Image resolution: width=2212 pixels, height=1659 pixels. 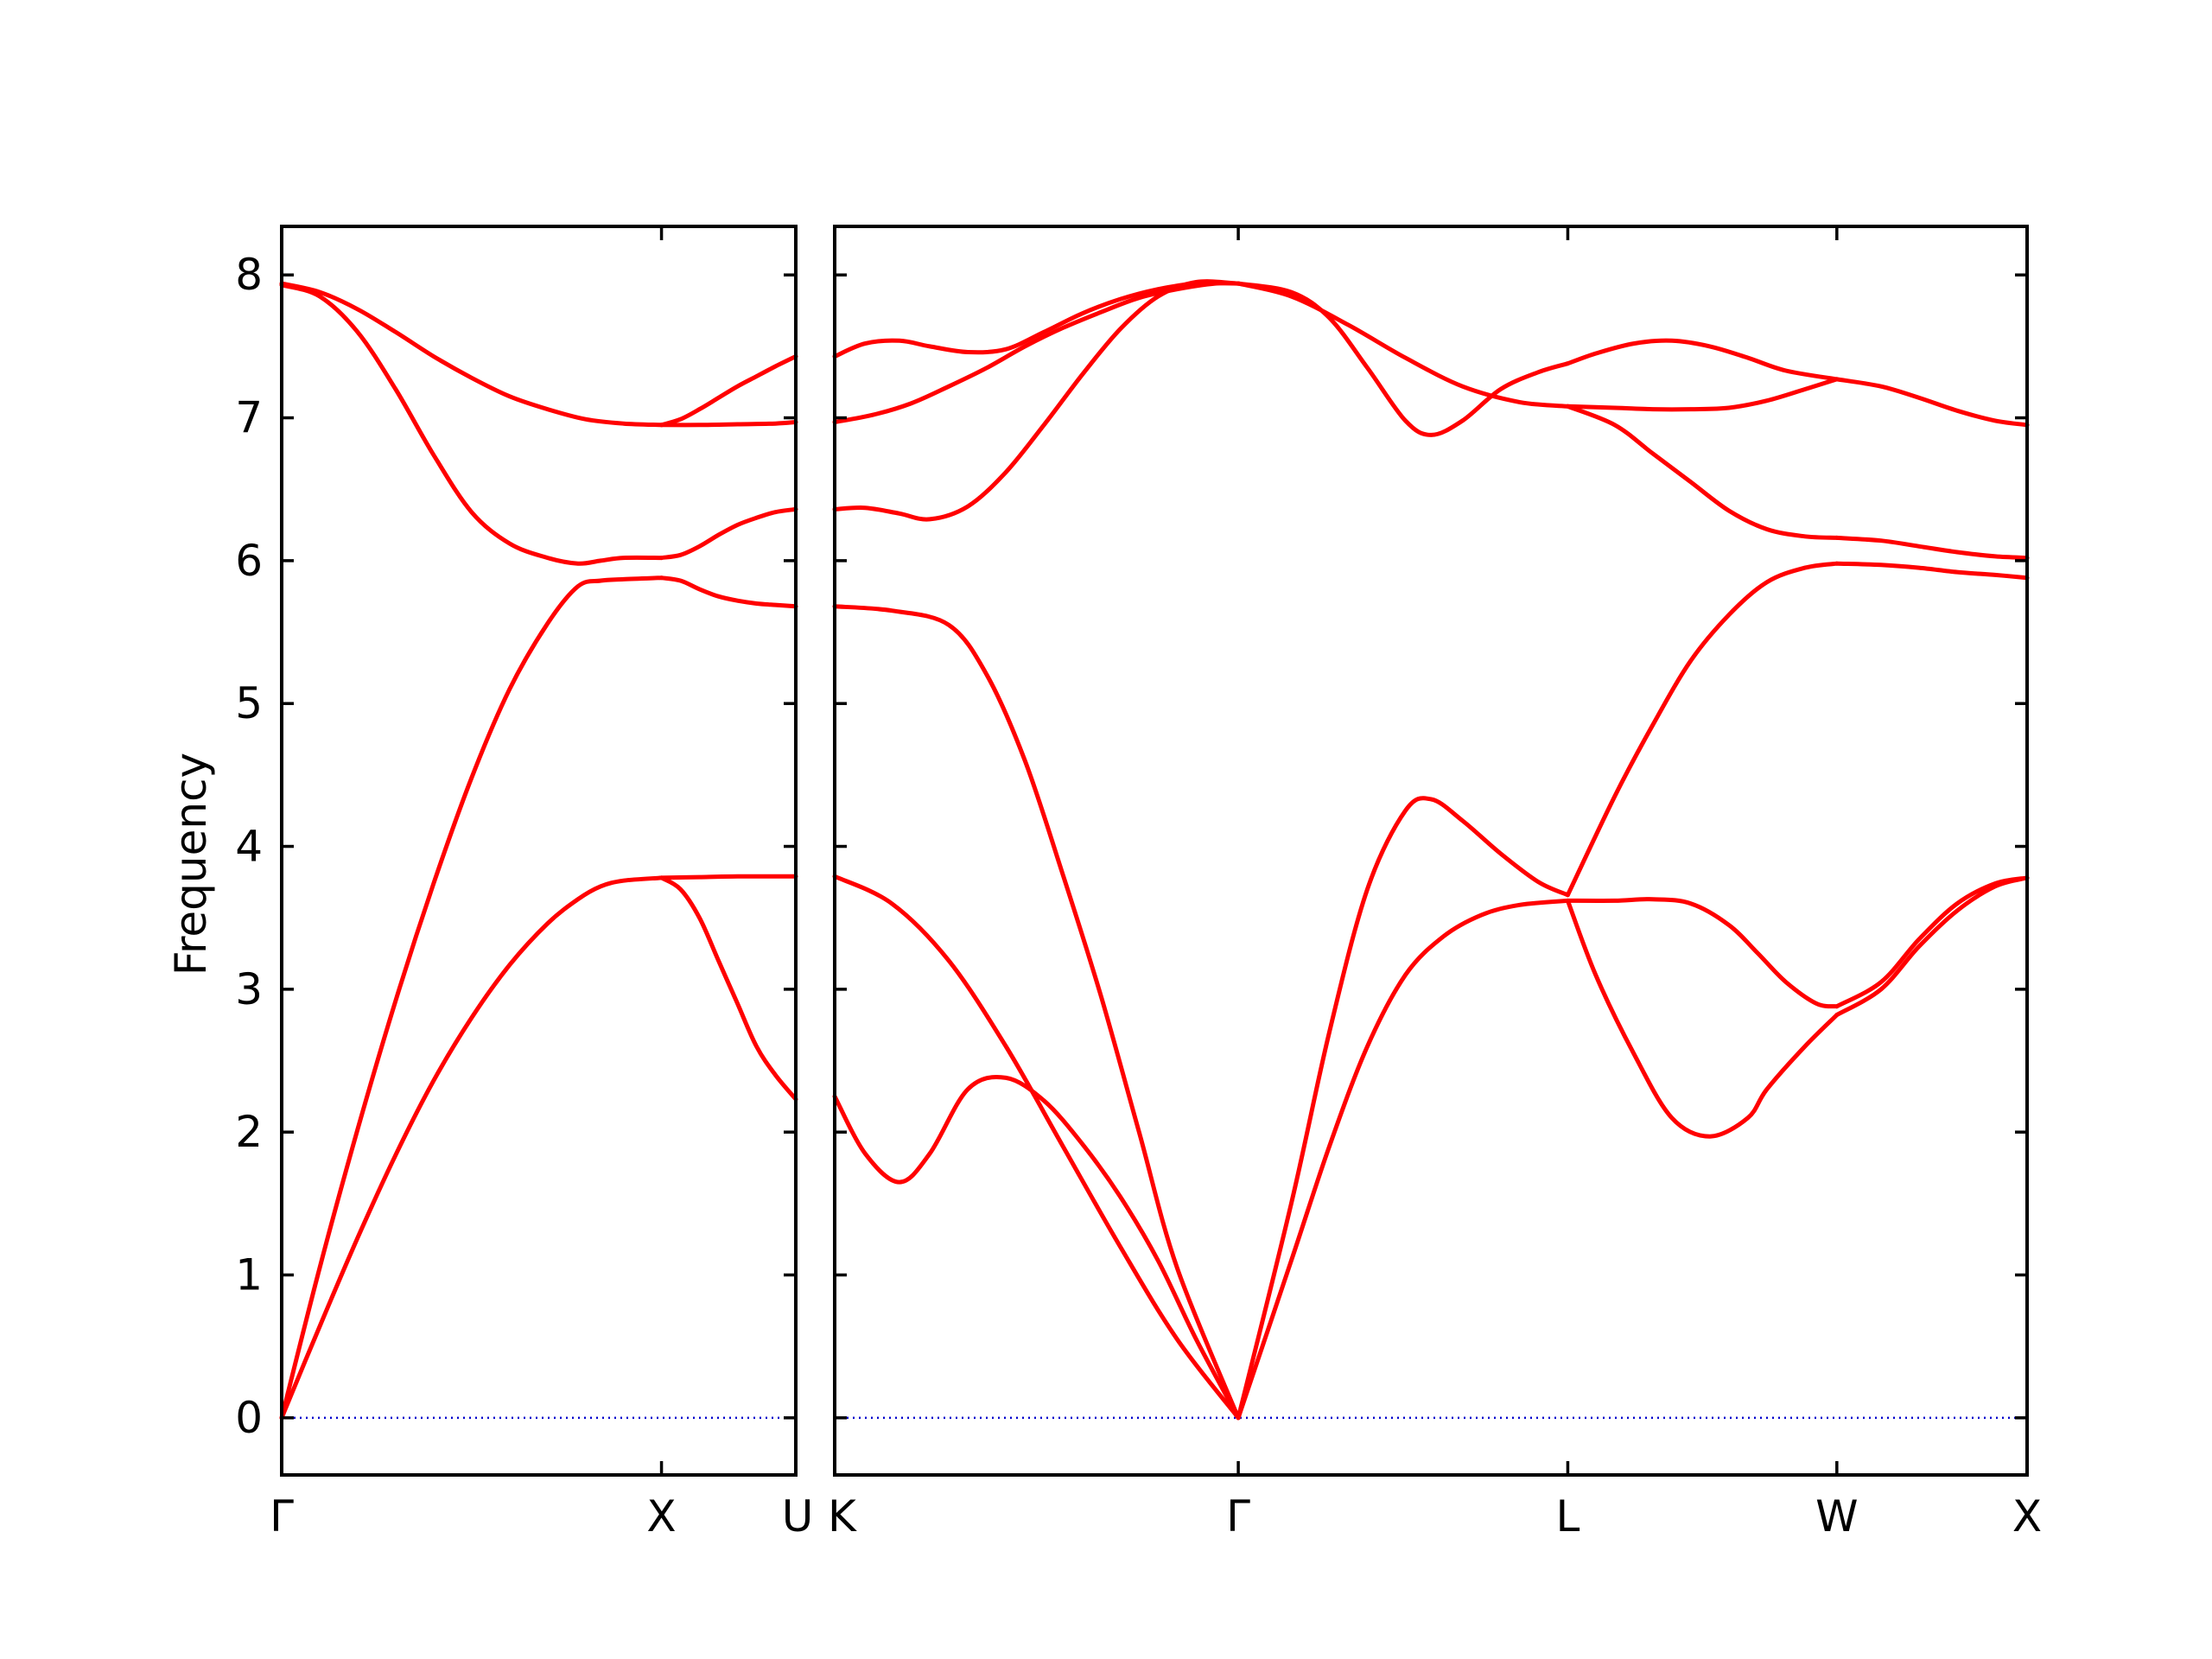 I want to click on x-tick-label: K, so click(x=842, y=1516).